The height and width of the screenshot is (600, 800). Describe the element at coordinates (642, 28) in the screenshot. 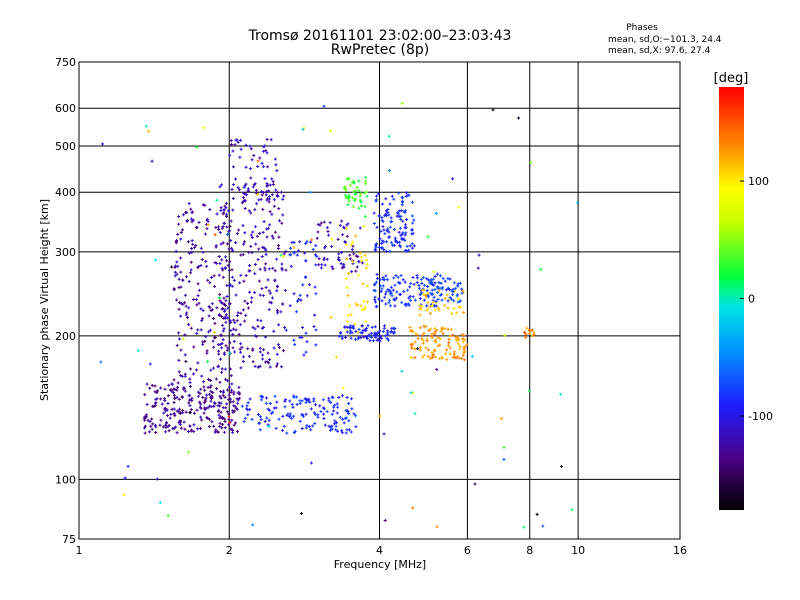

I see `stats-heading: Phases` at that location.